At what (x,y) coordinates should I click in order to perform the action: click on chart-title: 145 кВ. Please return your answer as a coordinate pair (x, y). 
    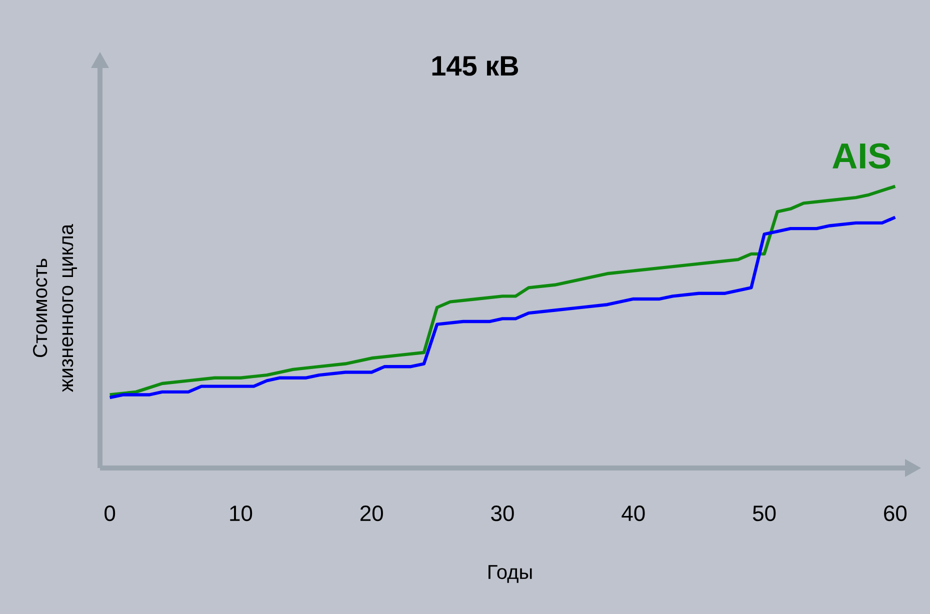
    Looking at the image, I should click on (475, 66).